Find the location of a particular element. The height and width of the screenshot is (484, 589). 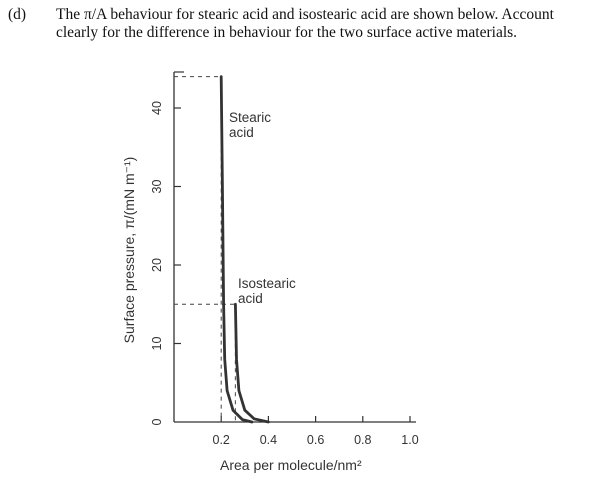

x-tick-label: 0.2 is located at coordinates (221, 440).